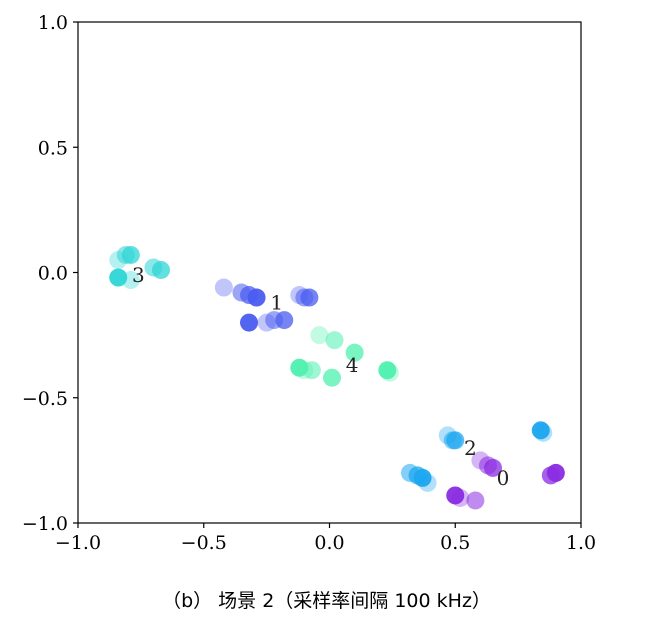 This screenshot has width=653, height=625. What do you see at coordinates (53, 148) in the screenshot?
I see `y-tick-label: 0.5` at bounding box center [53, 148].